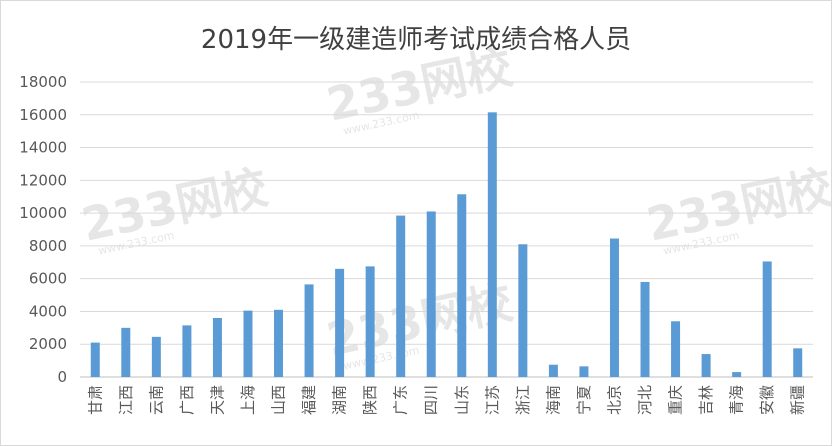 The width and height of the screenshot is (832, 446). What do you see at coordinates (48, 344) in the screenshot?
I see `y-tick-label: 2000` at bounding box center [48, 344].